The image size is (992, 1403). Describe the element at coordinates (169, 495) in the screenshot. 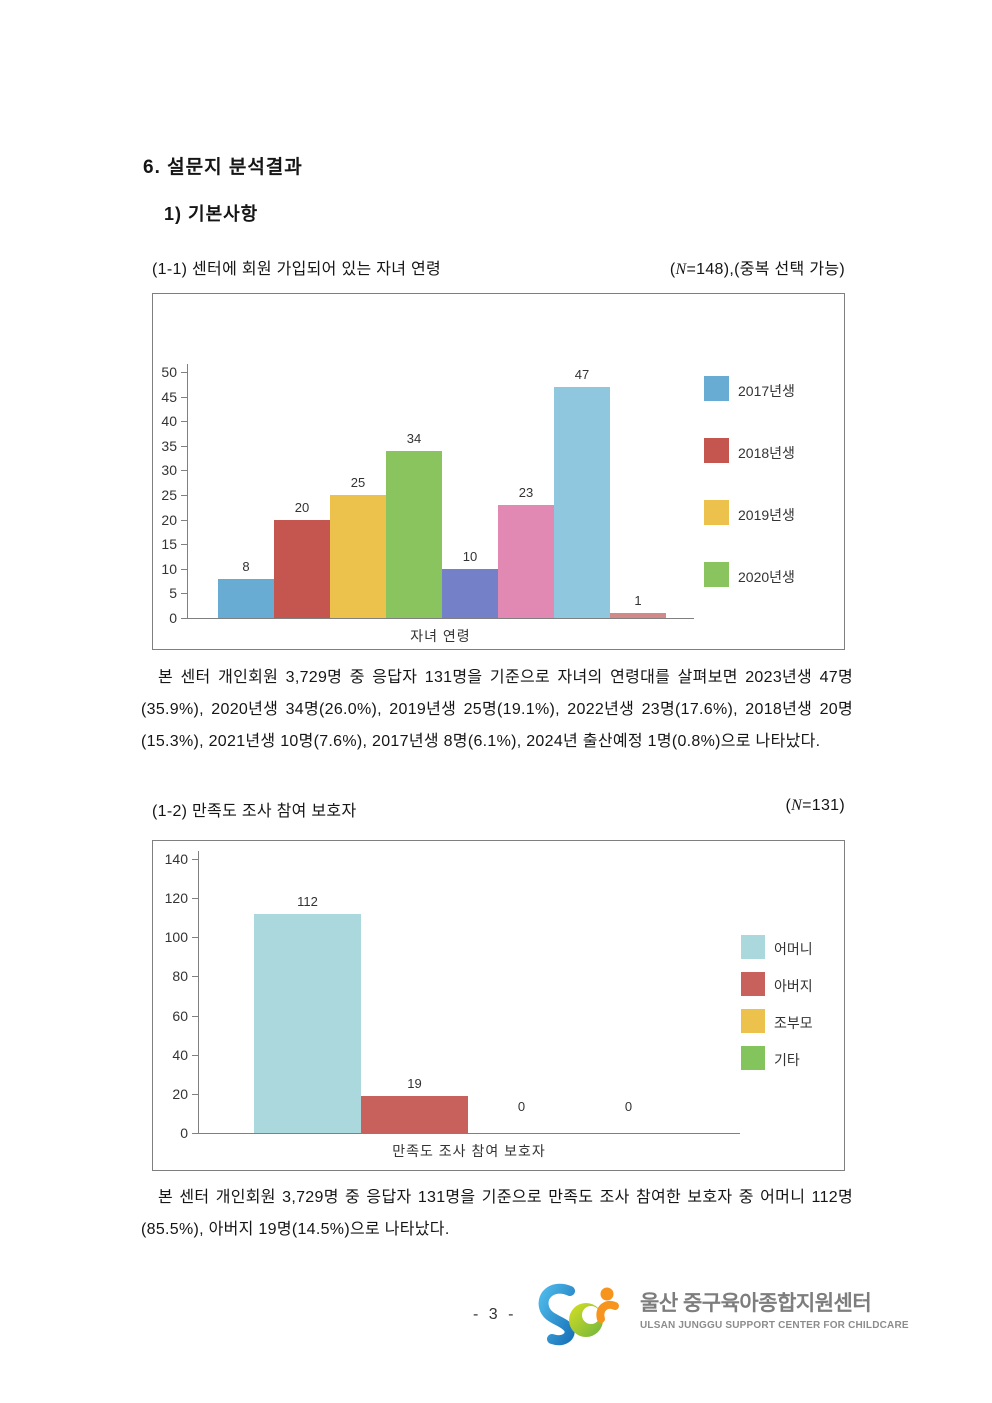

I see `y-tick-label: 25` at that location.